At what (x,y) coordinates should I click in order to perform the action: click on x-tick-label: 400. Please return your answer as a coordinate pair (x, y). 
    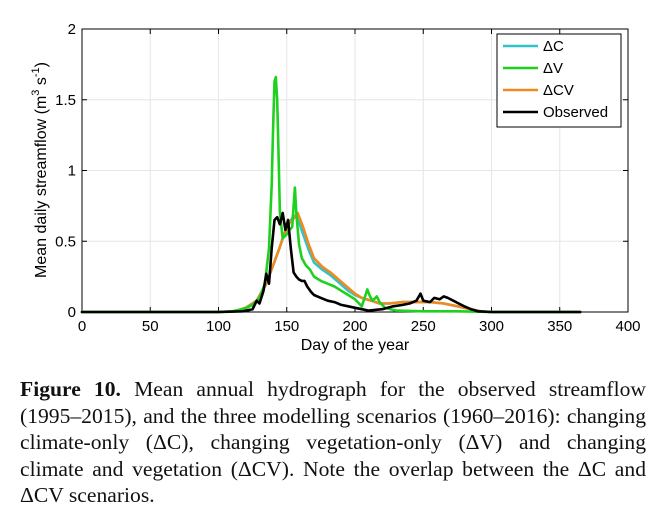
    Looking at the image, I should click on (627, 326).